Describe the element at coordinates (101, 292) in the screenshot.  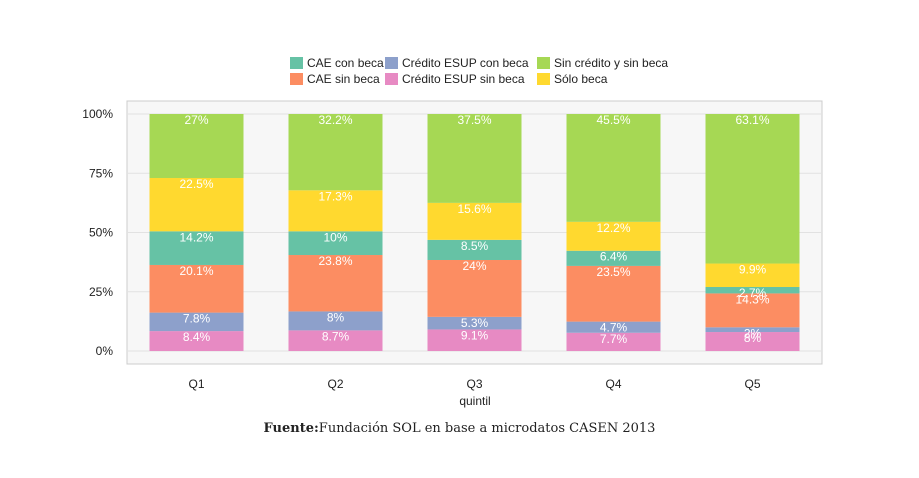
I see `y-tick-label: 25%` at that location.